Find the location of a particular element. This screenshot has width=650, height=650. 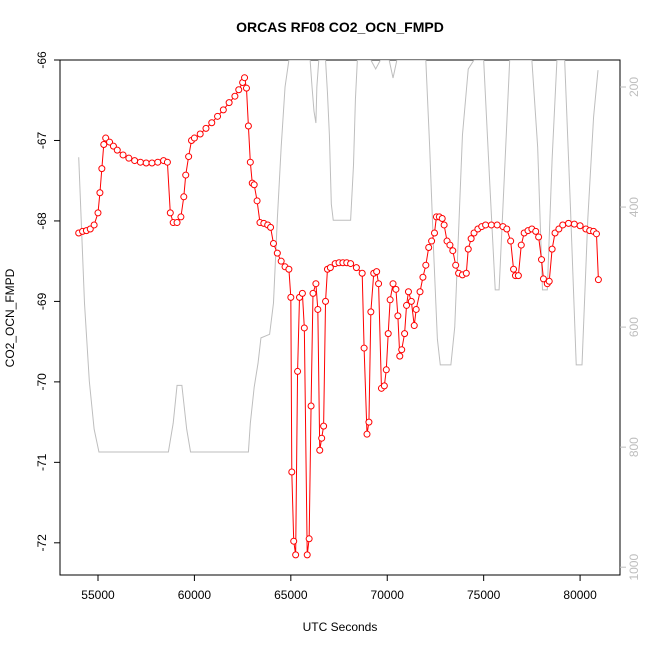

y2-tick-label: 600 is located at coordinates (634, 327).